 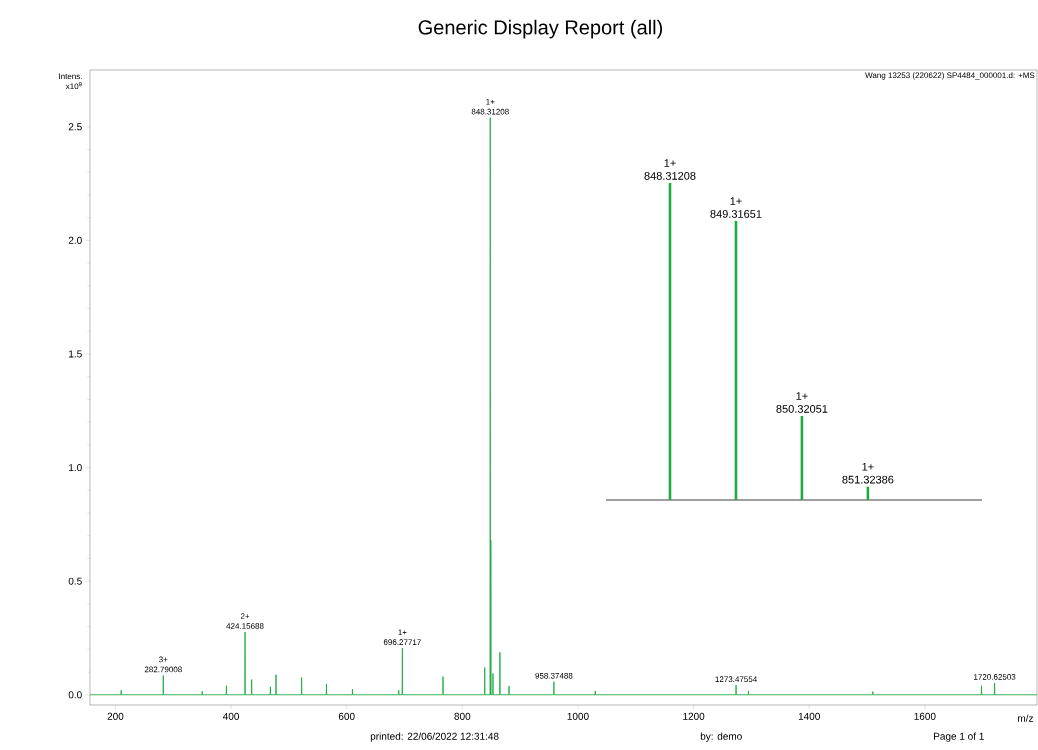 What do you see at coordinates (75, 354) in the screenshot?
I see `y-tick-label: 1.5` at bounding box center [75, 354].